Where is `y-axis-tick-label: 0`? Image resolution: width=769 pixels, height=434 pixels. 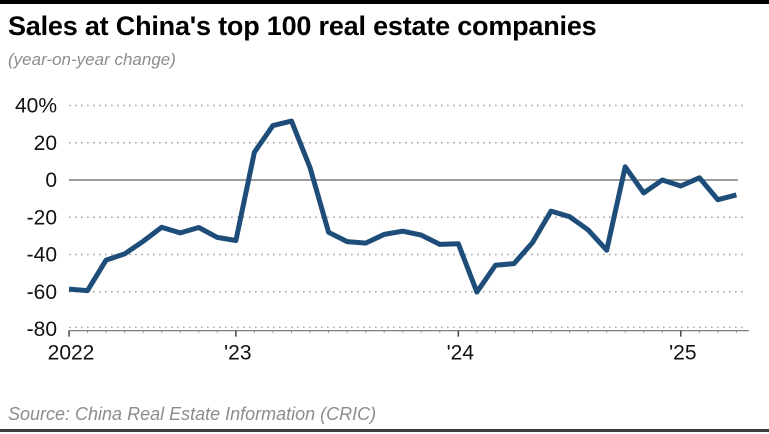
y-axis-tick-label: 0 is located at coordinates (51, 180).